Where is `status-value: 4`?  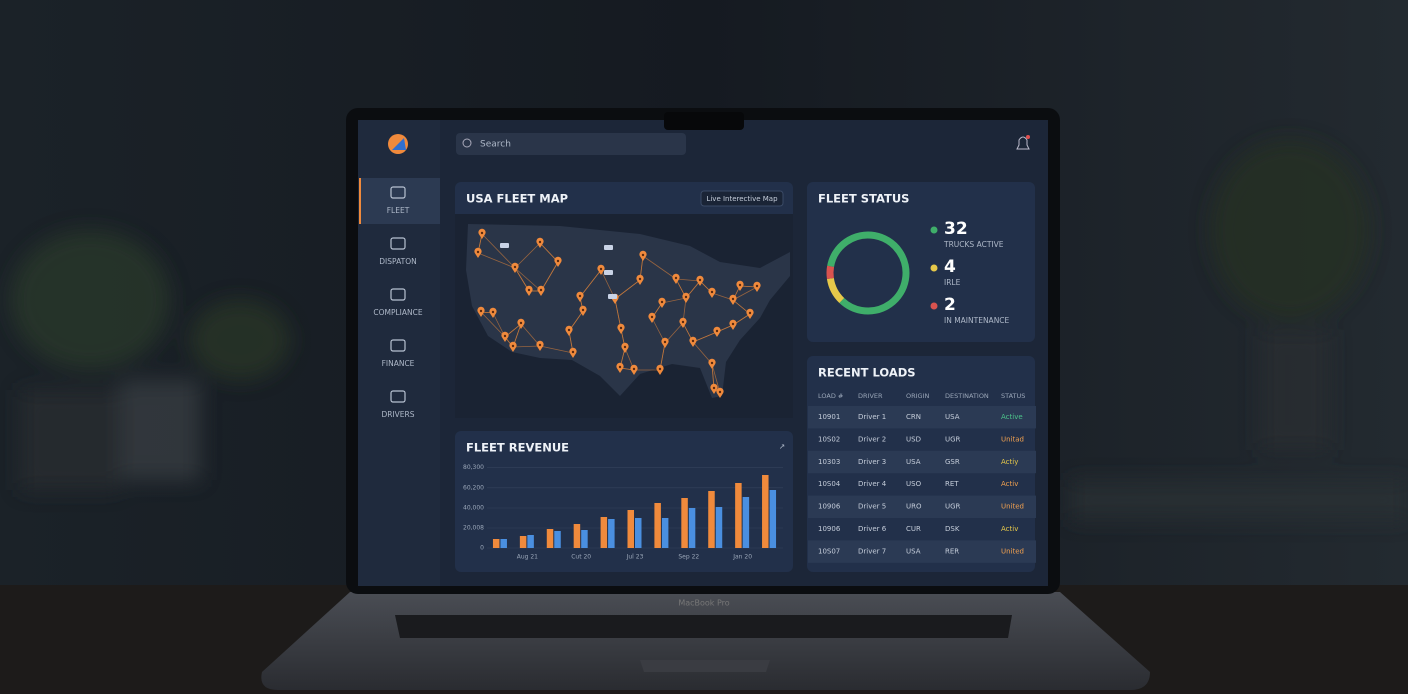
status-value: 4 is located at coordinates (950, 267).